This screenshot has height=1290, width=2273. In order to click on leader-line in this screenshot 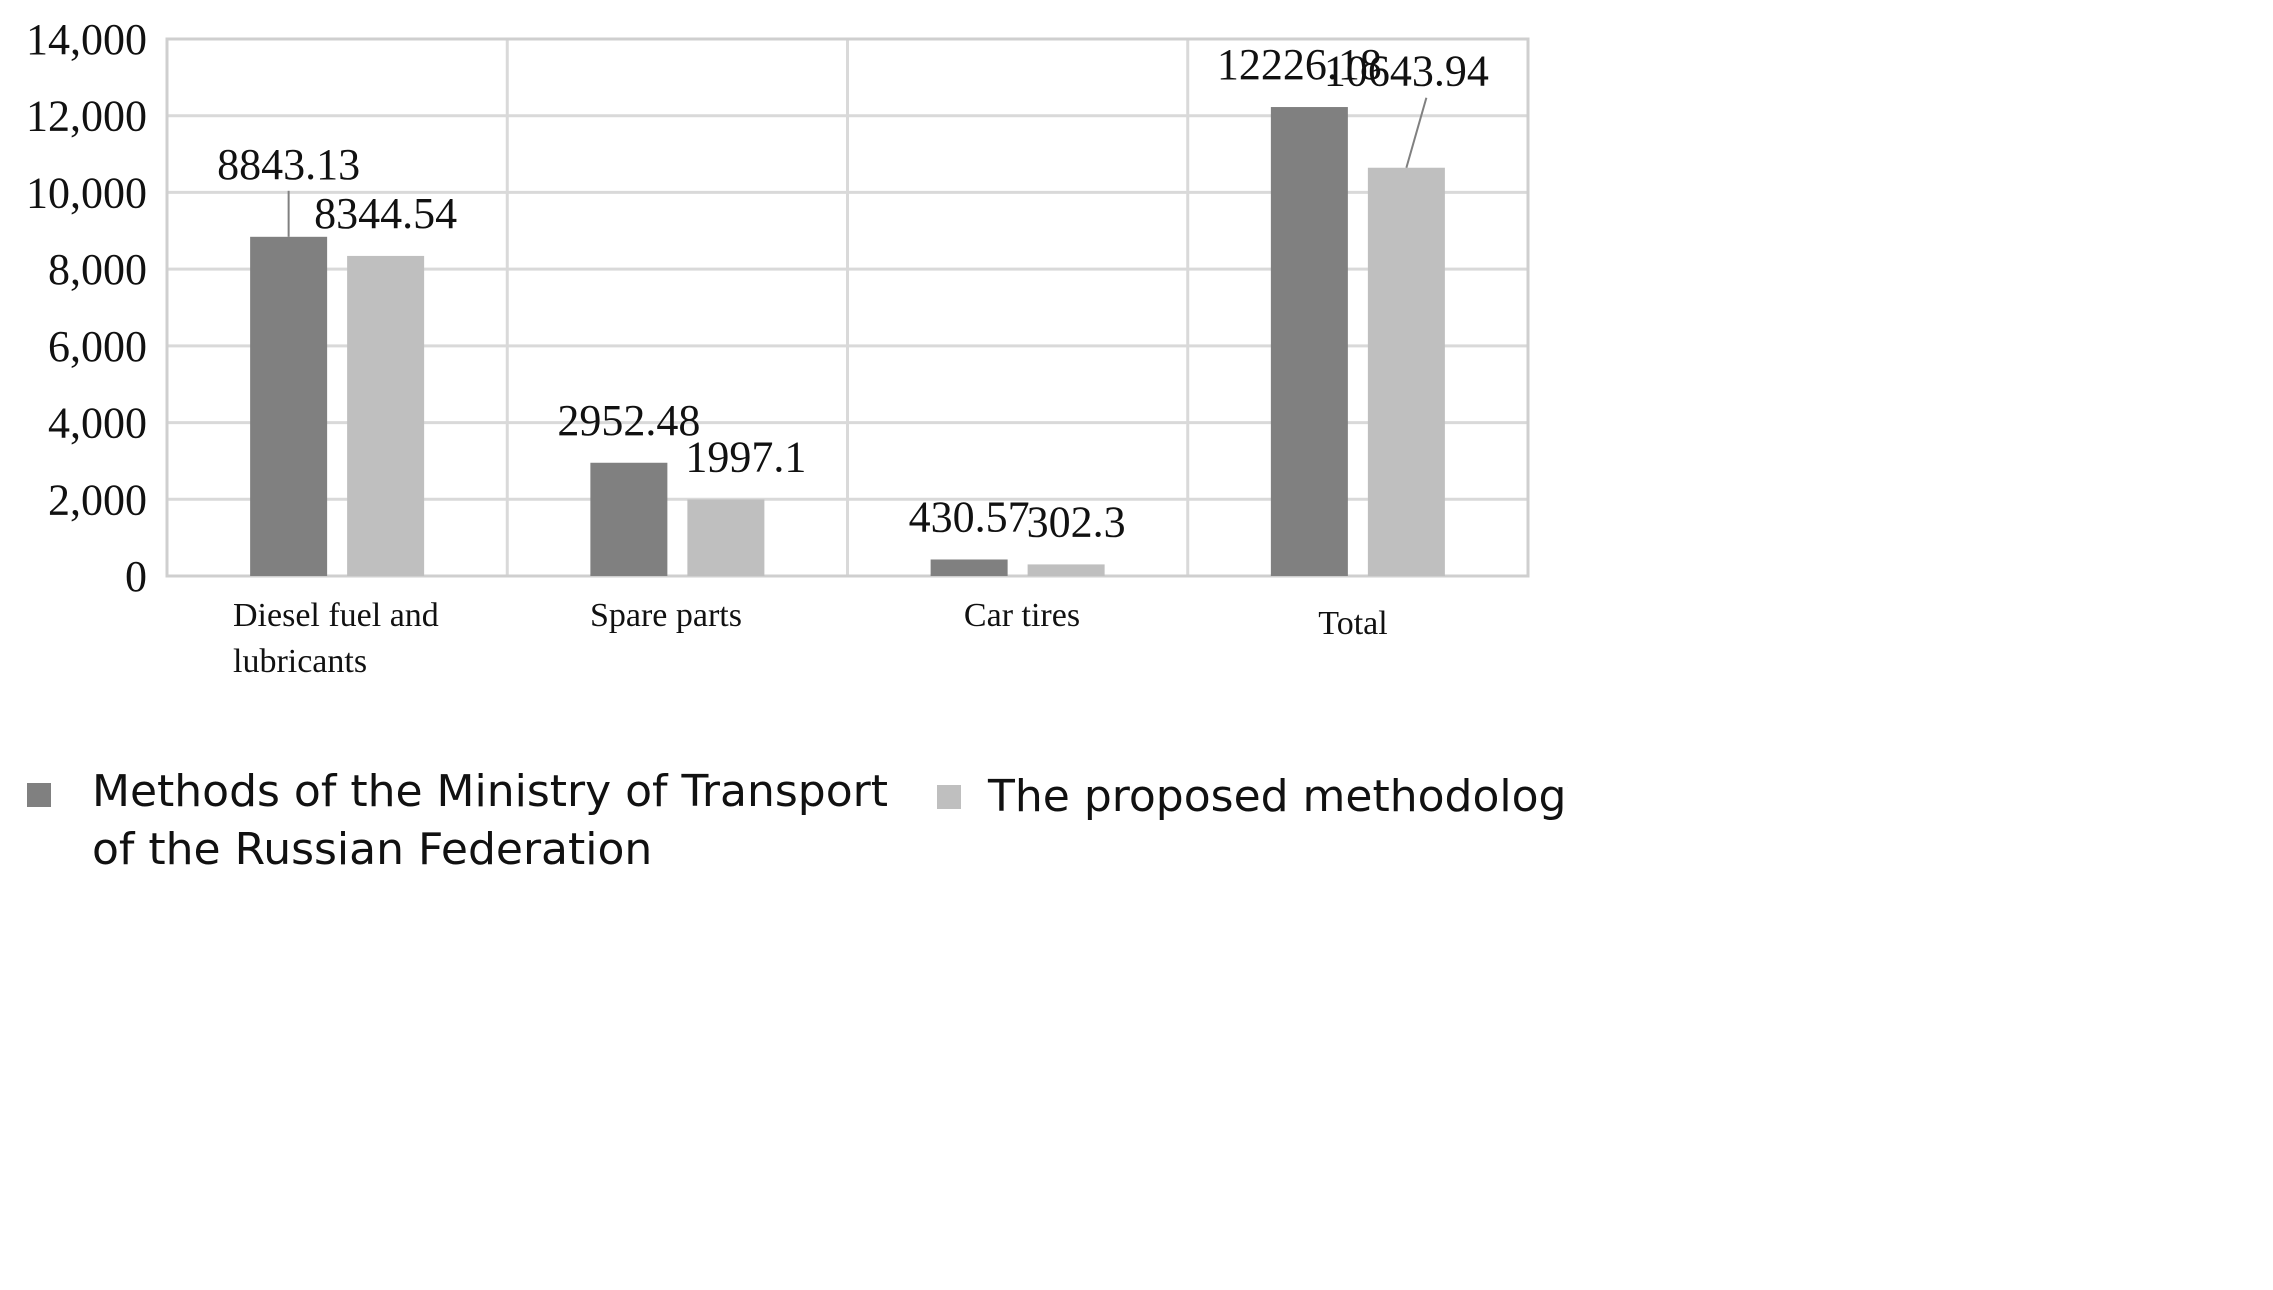, I will do `click(1416, 133)`.